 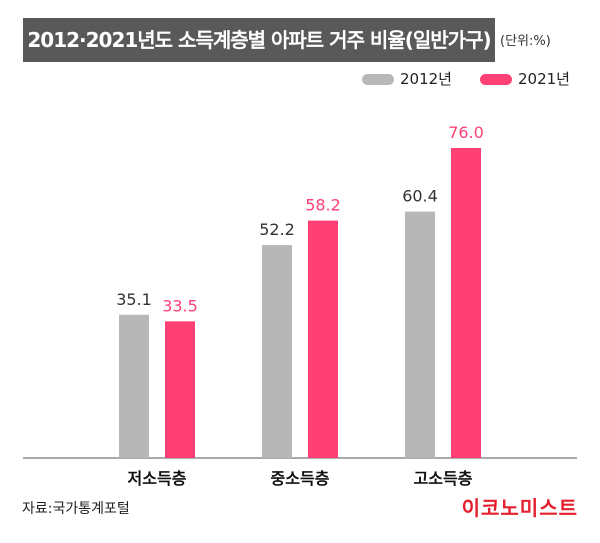 I want to click on source-note: 자료:국가통계포털, so click(x=76, y=509).